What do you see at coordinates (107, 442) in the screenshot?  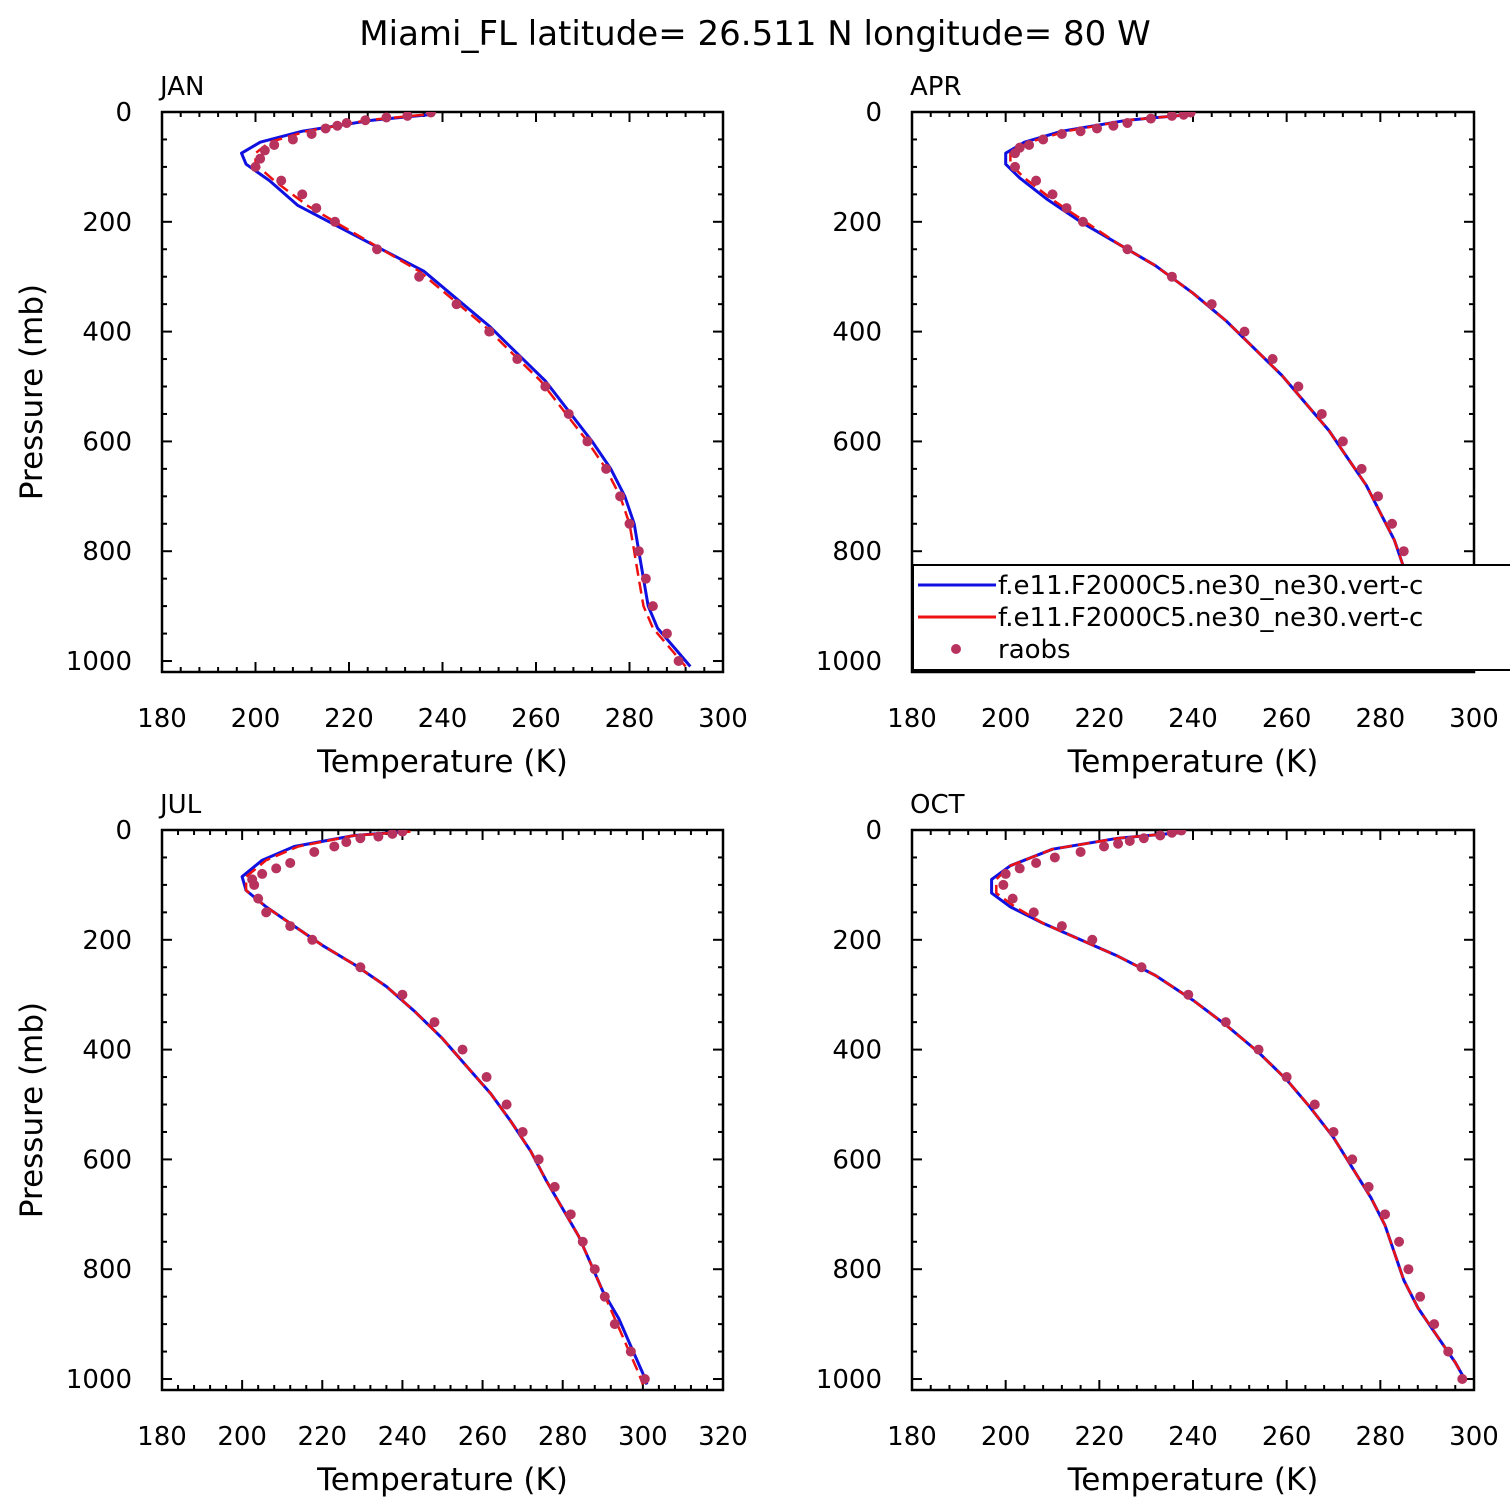 I see `y-tick-label: 600` at bounding box center [107, 442].